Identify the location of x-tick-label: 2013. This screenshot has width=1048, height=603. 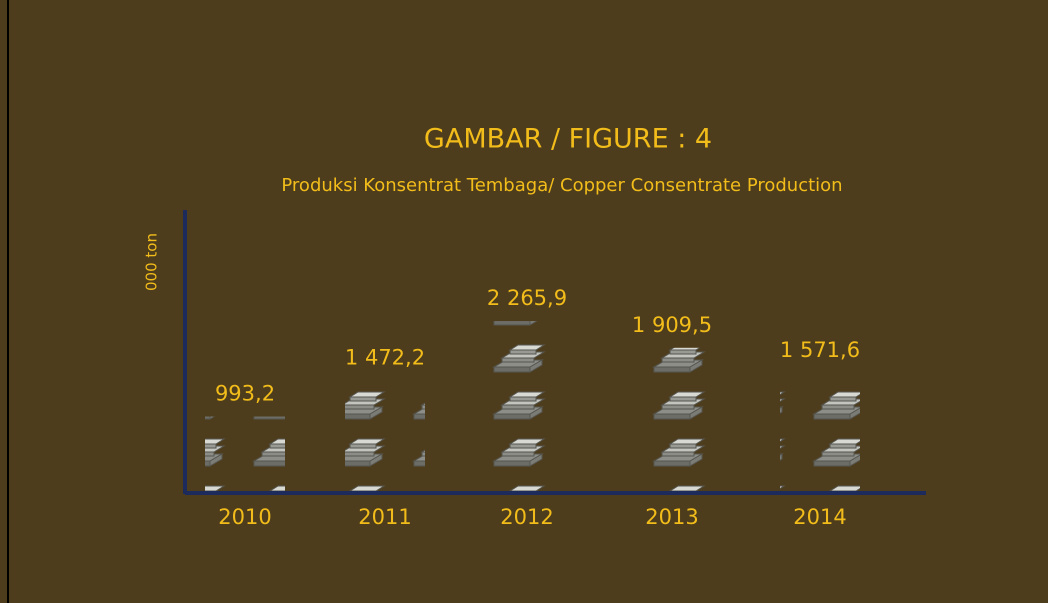
(671, 517).